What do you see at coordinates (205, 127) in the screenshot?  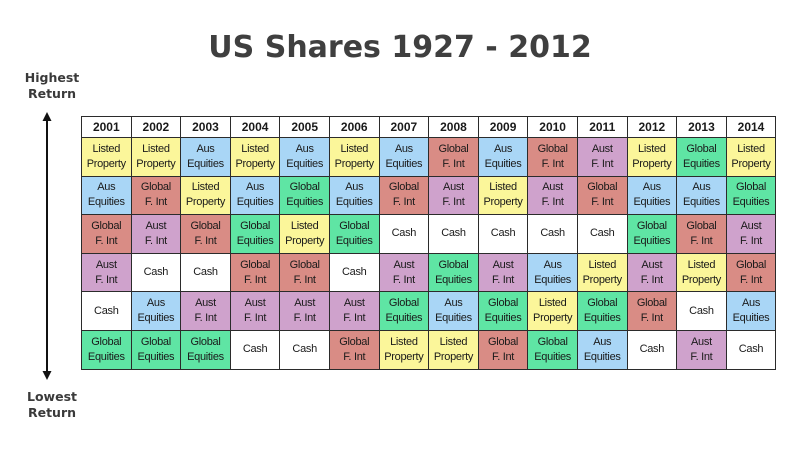 I see `year-header-2003: 2003` at bounding box center [205, 127].